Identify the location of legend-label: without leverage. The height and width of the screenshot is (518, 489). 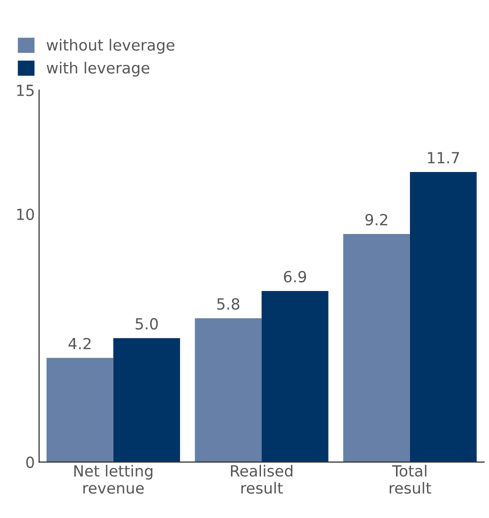
(110, 46).